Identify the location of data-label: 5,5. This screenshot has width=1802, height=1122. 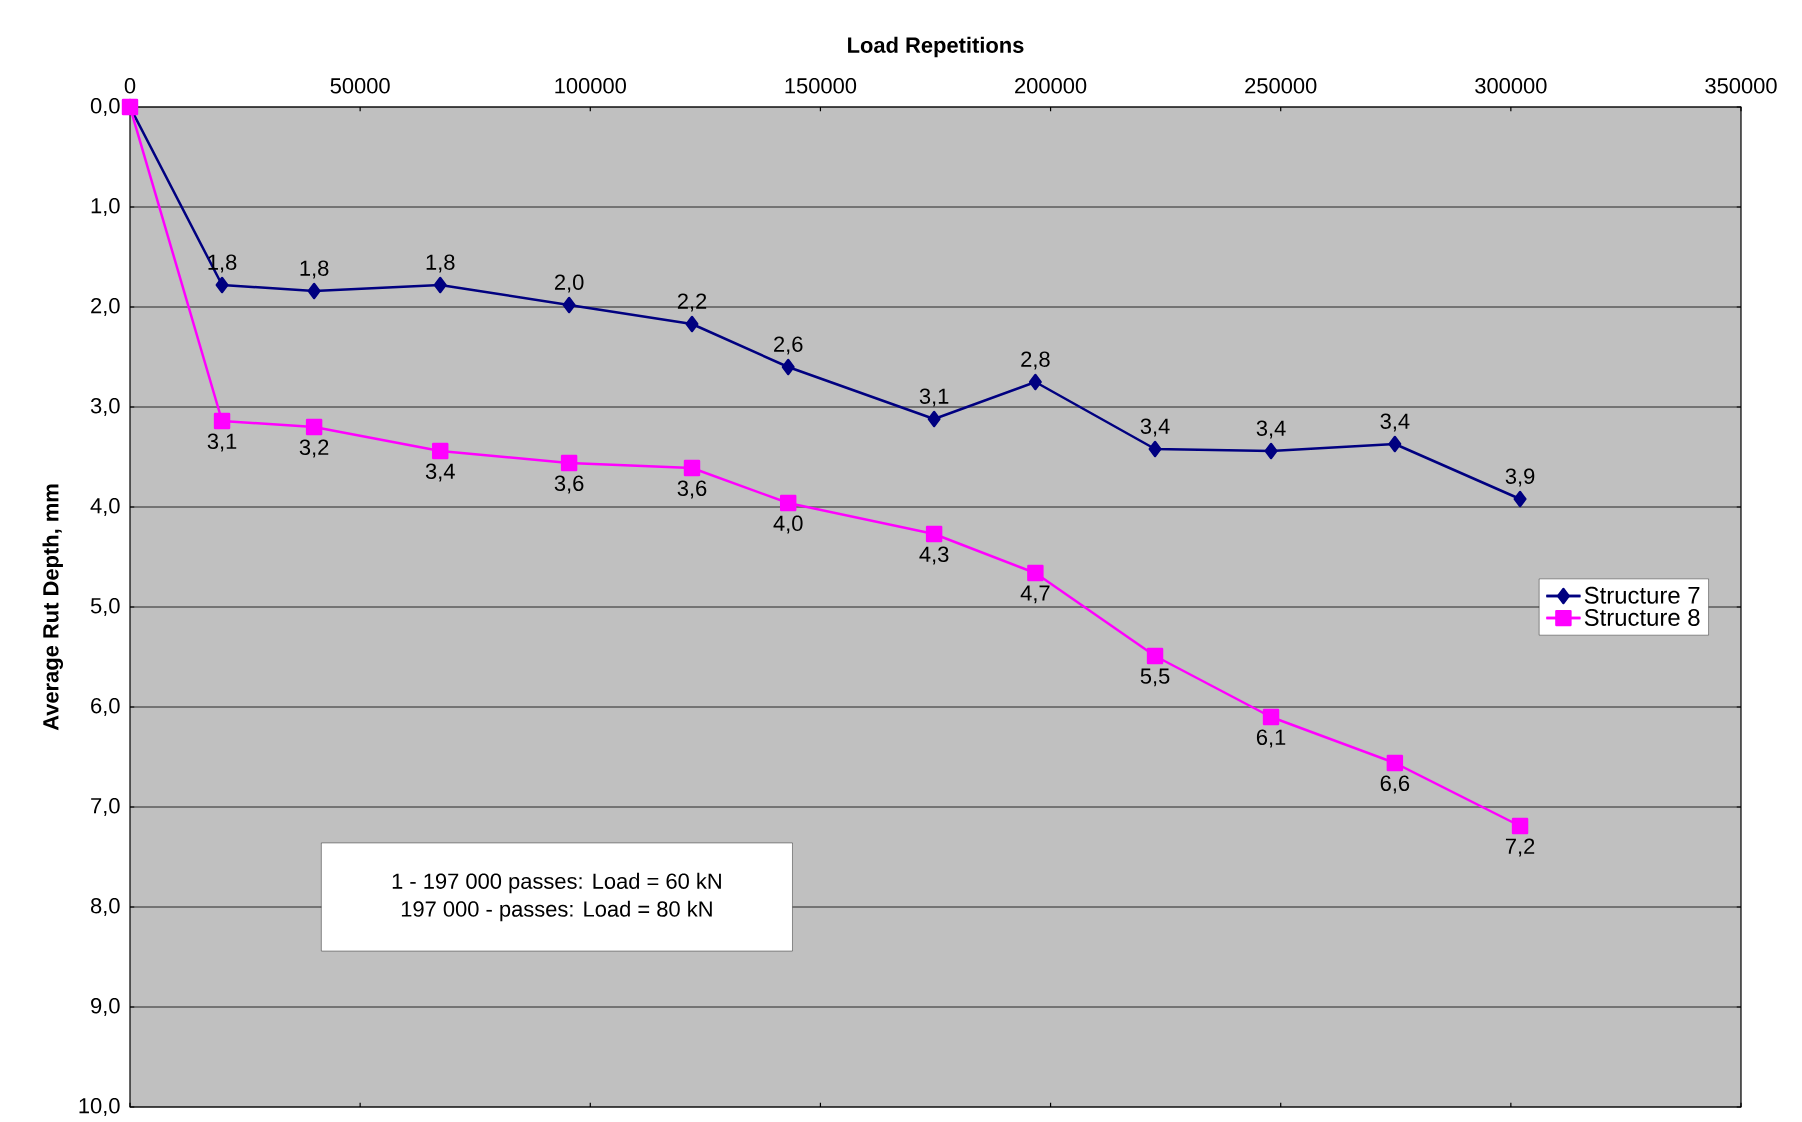
(1155, 677).